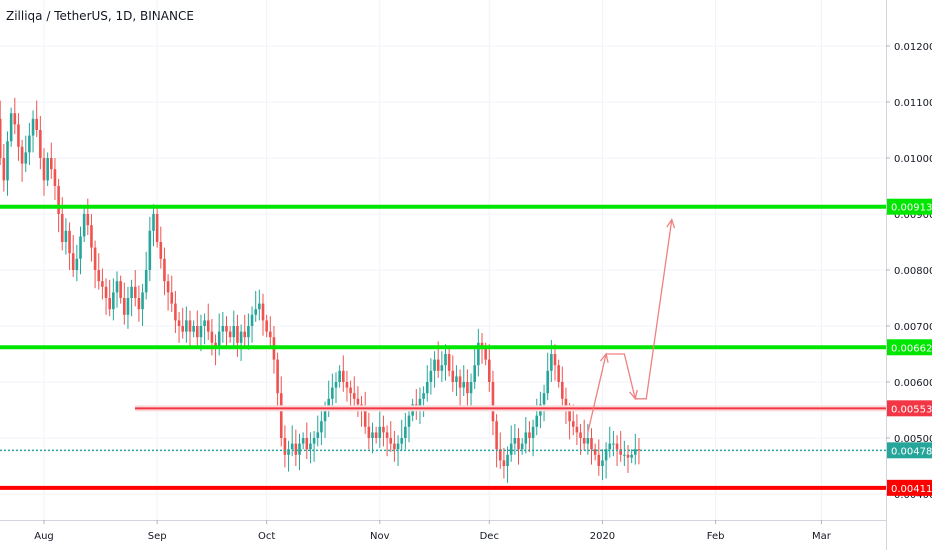  I want to click on price-tick-label: 0.00600, so click(913, 383).